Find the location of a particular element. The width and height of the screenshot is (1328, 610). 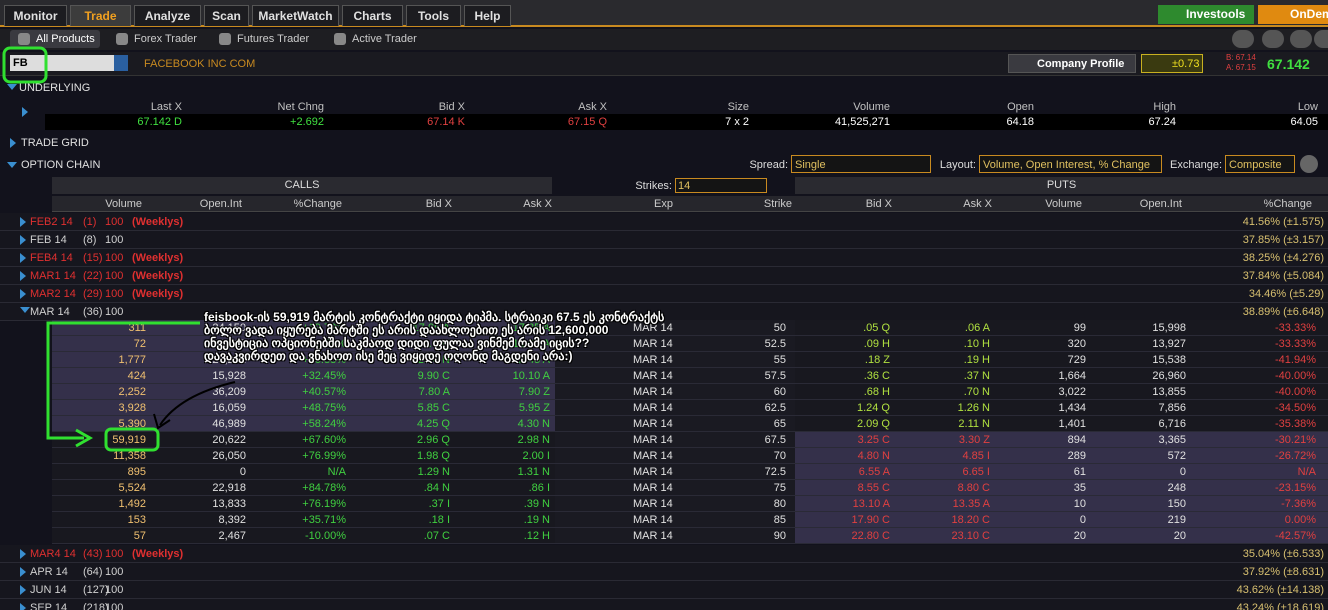

dropdown: Volume, Open Interest, % Change is located at coordinates (1070, 164).